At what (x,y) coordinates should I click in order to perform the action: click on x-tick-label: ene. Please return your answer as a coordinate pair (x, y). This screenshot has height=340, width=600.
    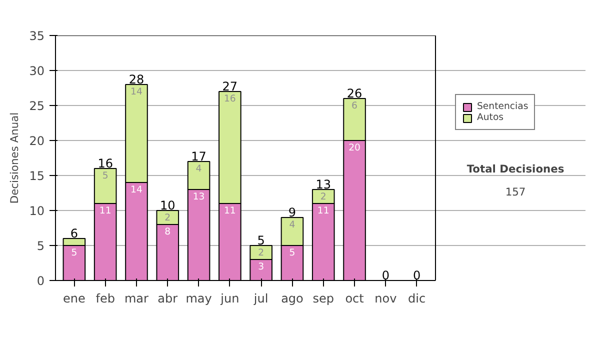
    Looking at the image, I should click on (74, 299).